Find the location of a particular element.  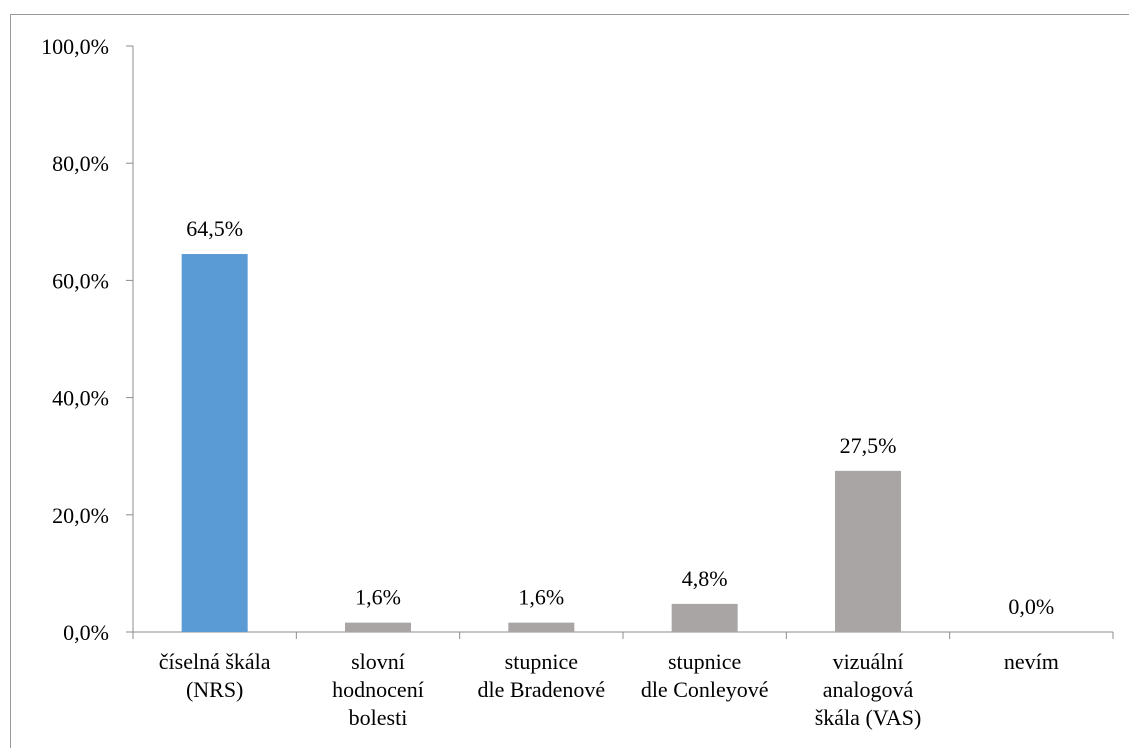

y-tick-label: 60,0% is located at coordinates (80, 280).